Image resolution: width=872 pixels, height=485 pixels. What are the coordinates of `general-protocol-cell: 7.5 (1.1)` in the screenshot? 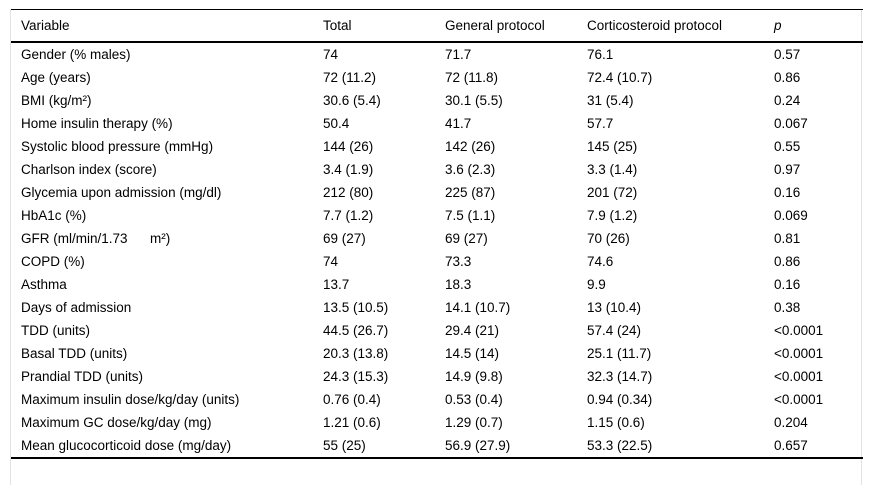 It's located at (470, 215).